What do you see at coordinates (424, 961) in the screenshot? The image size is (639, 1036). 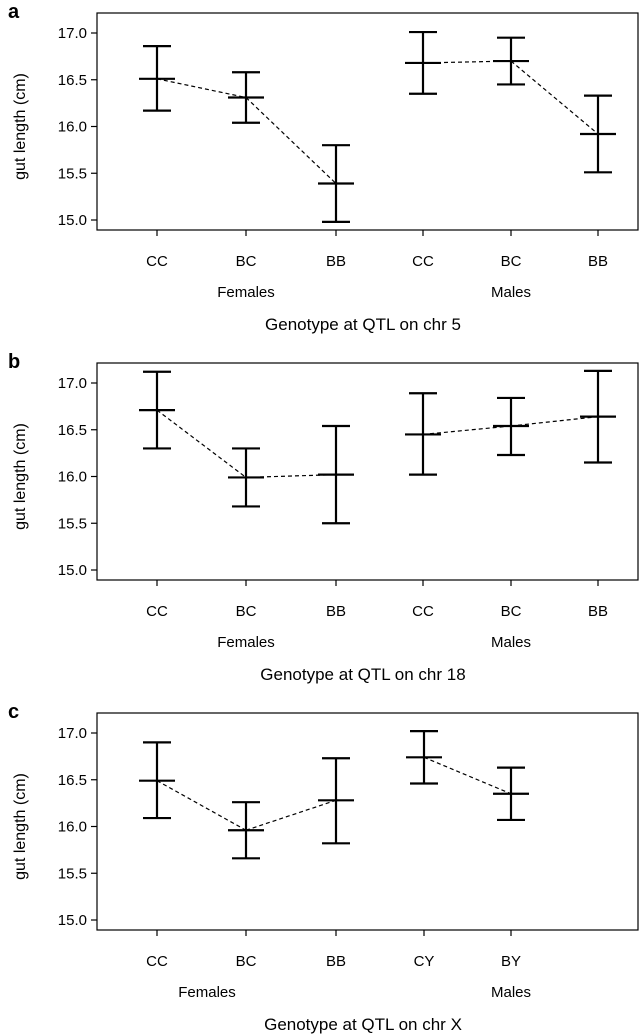 I see `x-tick-label: CY` at bounding box center [424, 961].